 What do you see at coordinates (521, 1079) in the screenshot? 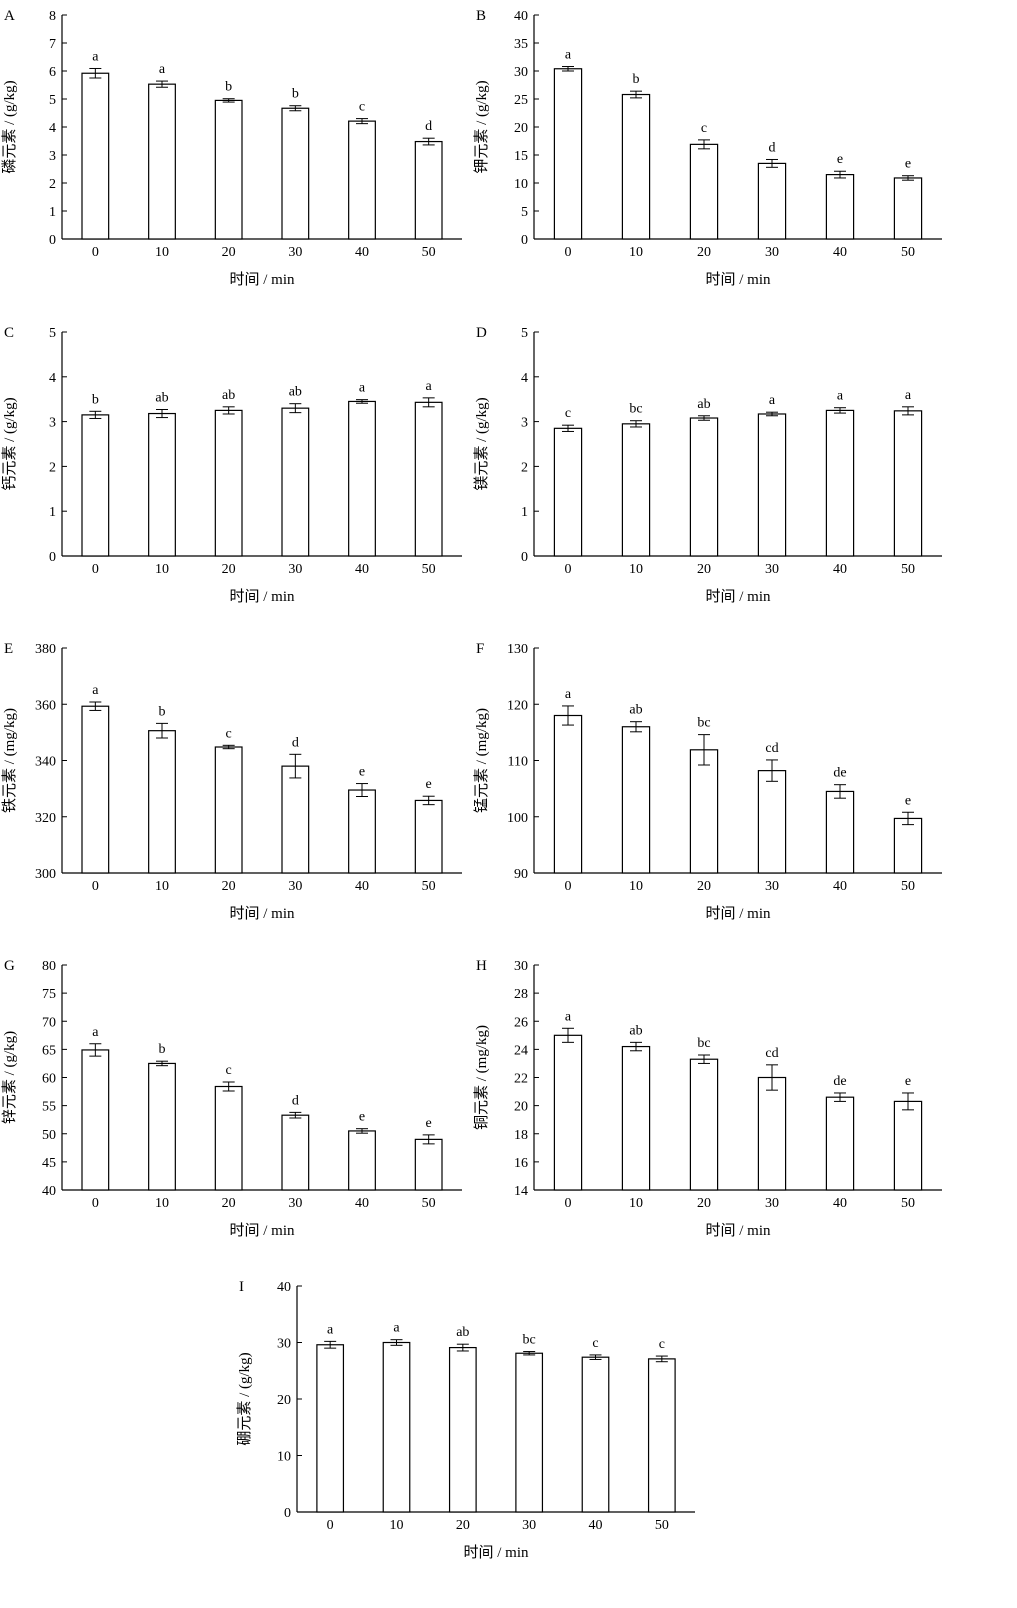
I see `y-tick-label: 22` at bounding box center [521, 1079].